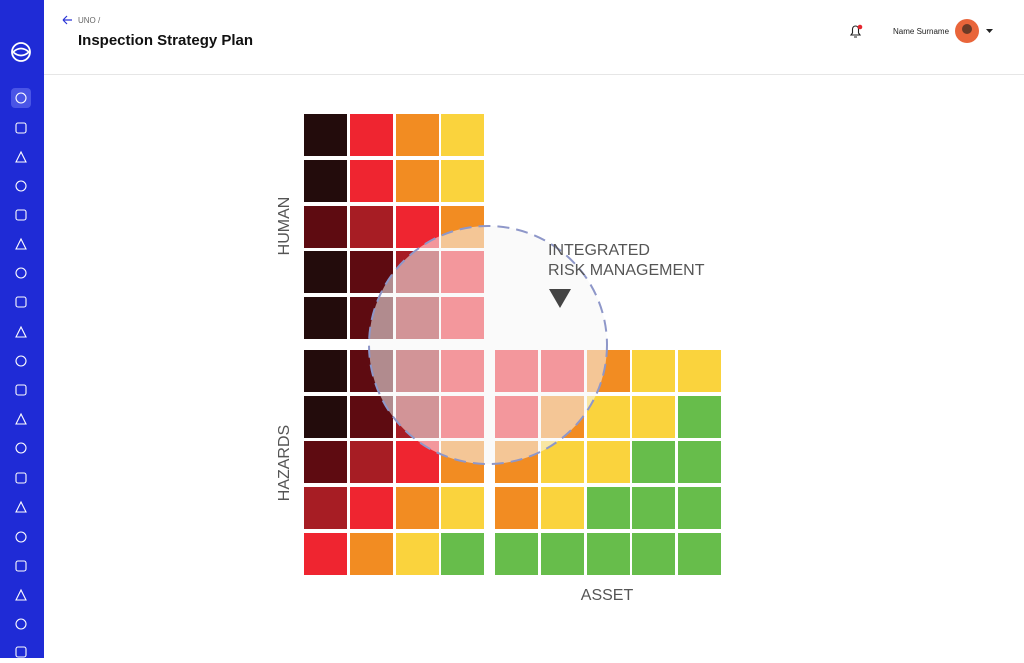 Image resolution: width=1024 pixels, height=663 pixels. What do you see at coordinates (488, 345) in the screenshot?
I see `overlap-circle` at bounding box center [488, 345].